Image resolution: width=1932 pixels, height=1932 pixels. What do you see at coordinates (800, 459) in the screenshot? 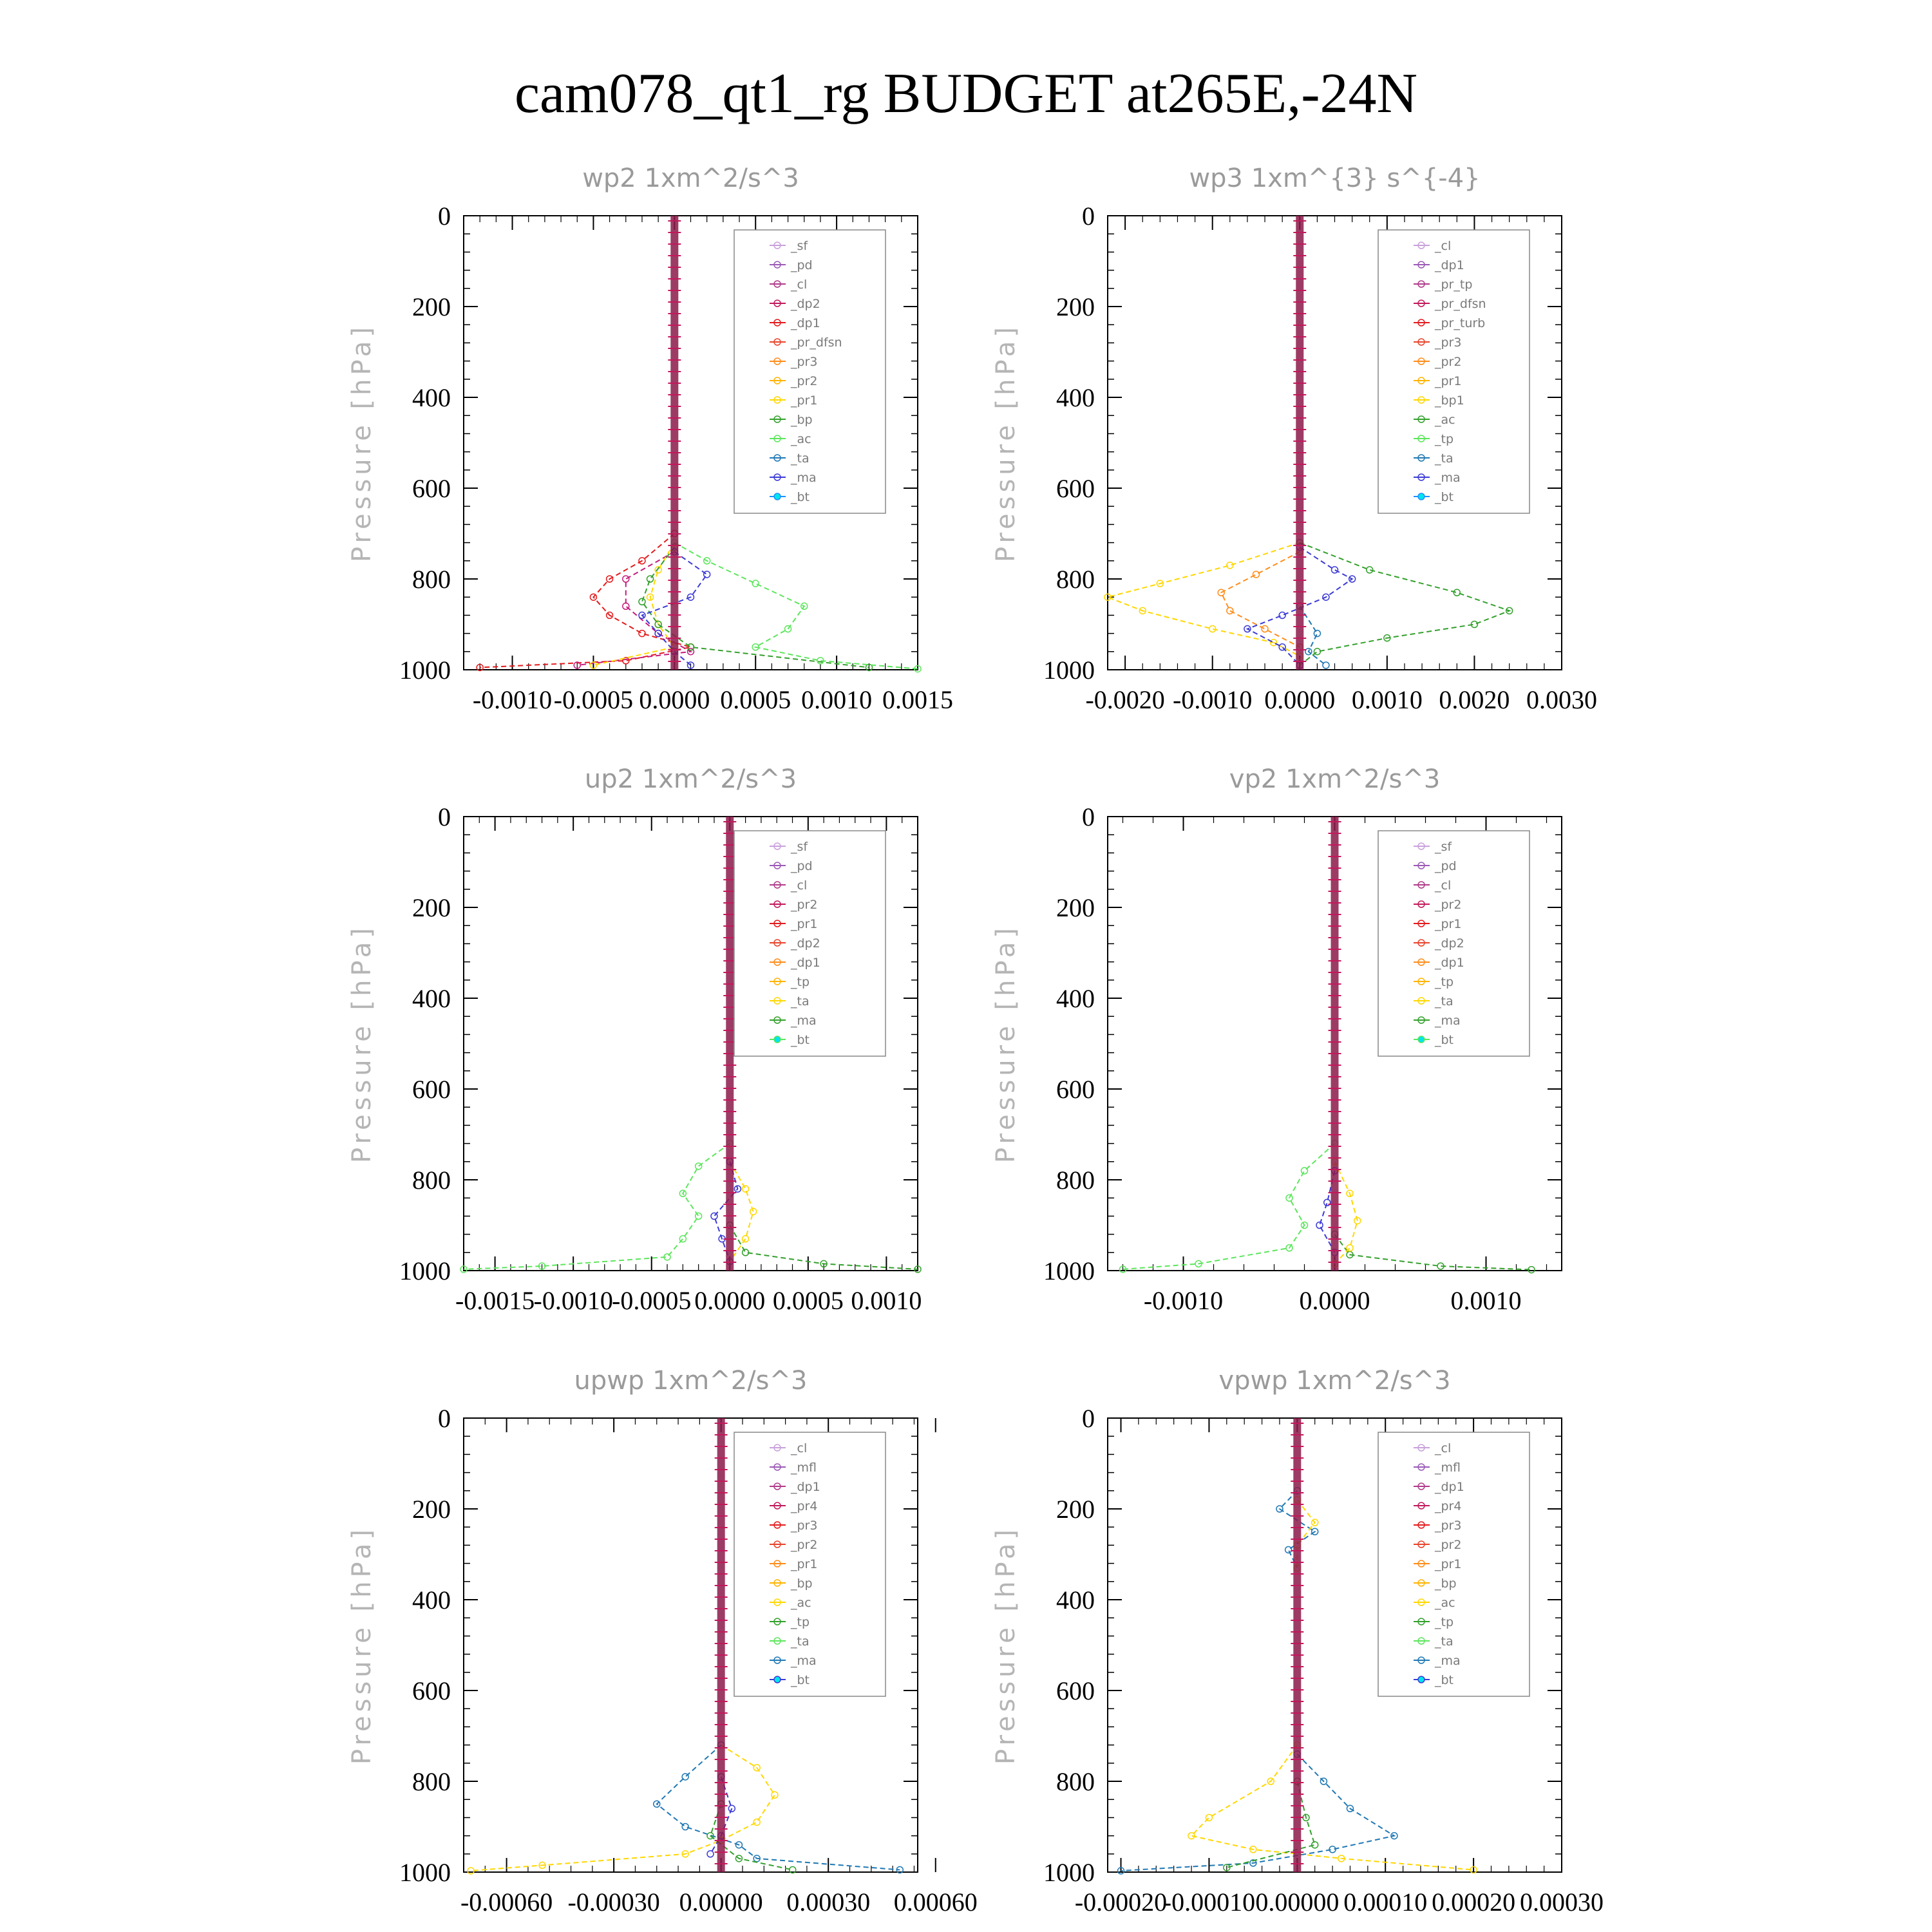
I see `legend-label: _ta` at bounding box center [800, 459].